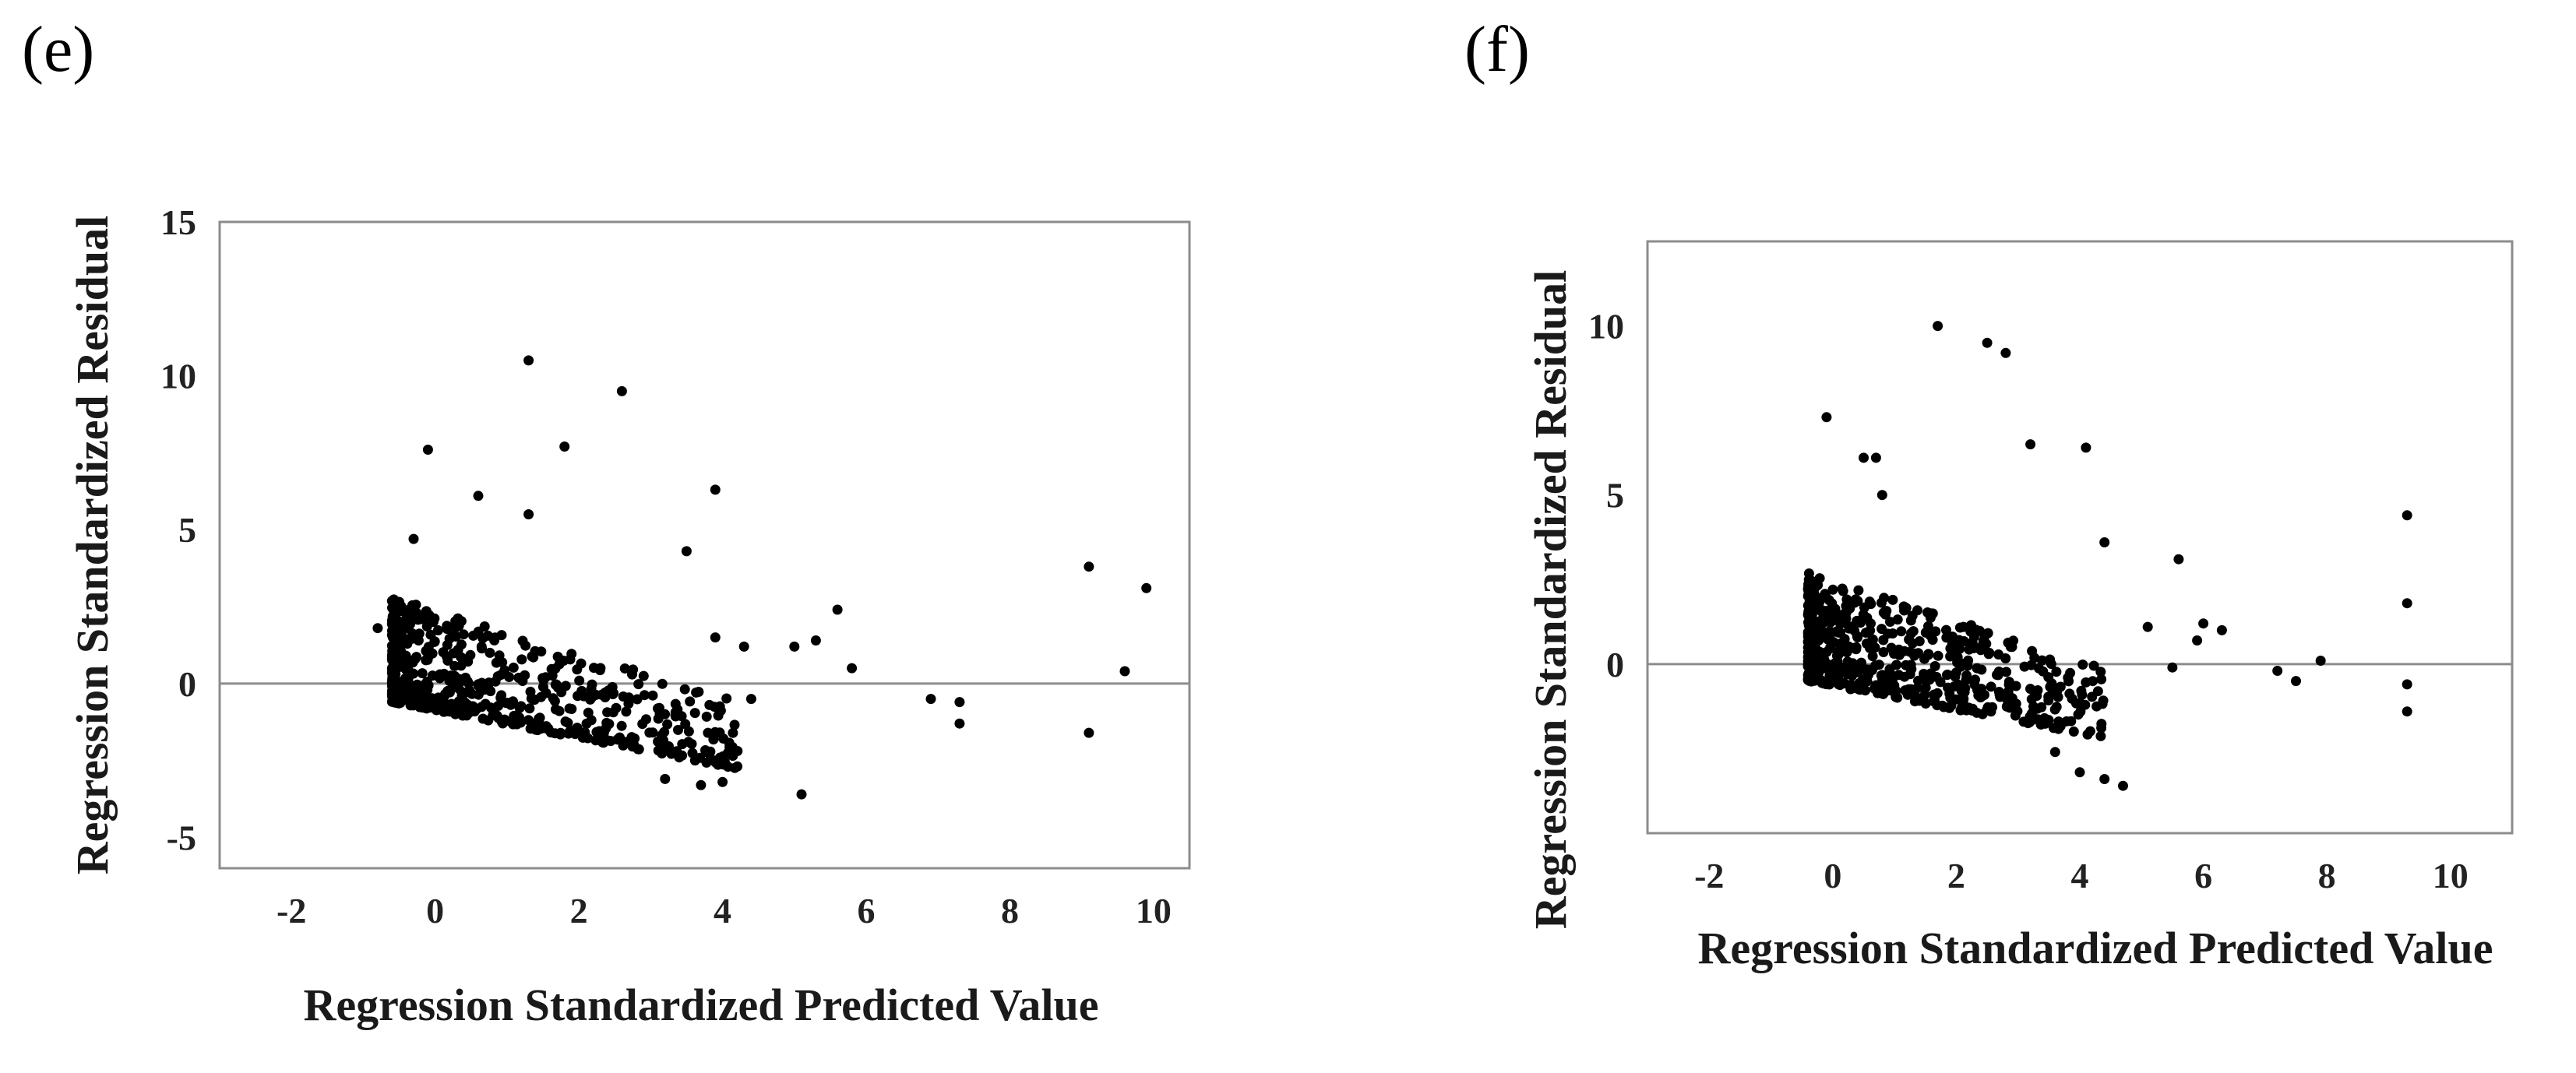 The image size is (2576, 1073). I want to click on x-tick-label: 8, so click(1010, 911).